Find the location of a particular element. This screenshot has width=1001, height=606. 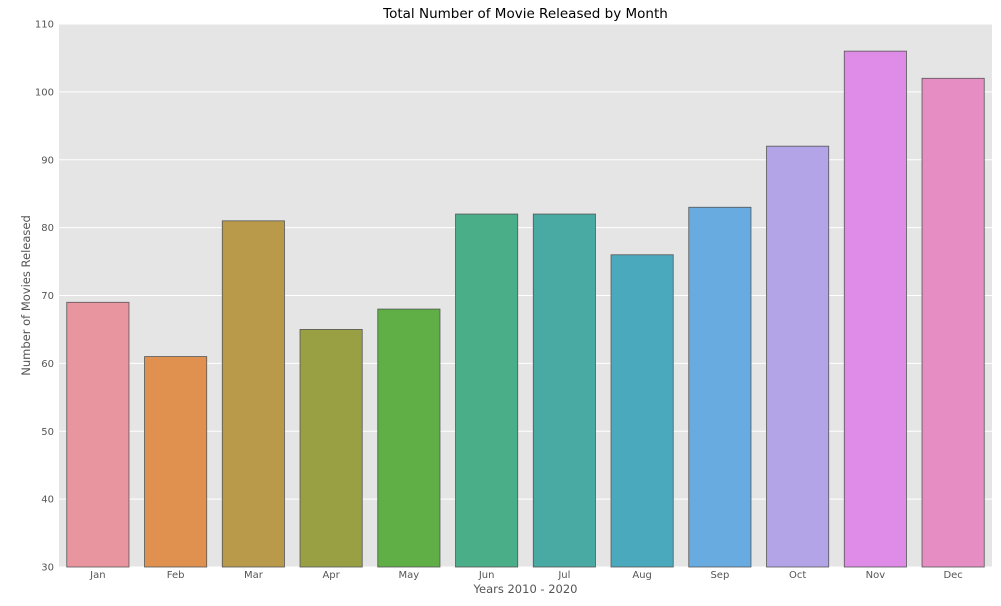

y-tick-label: 80 is located at coordinates (47, 228).